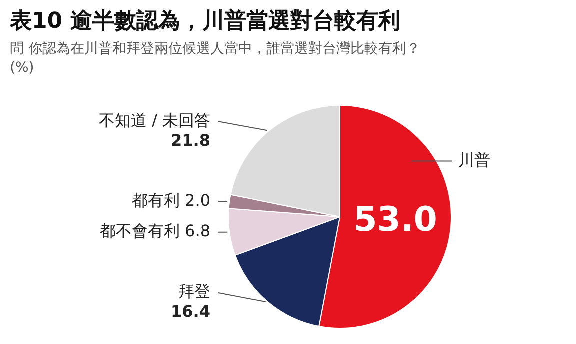 This screenshot has width=576, height=344. Describe the element at coordinates (396, 220) in the screenshot. I see `data-label: 53.0` at that location.